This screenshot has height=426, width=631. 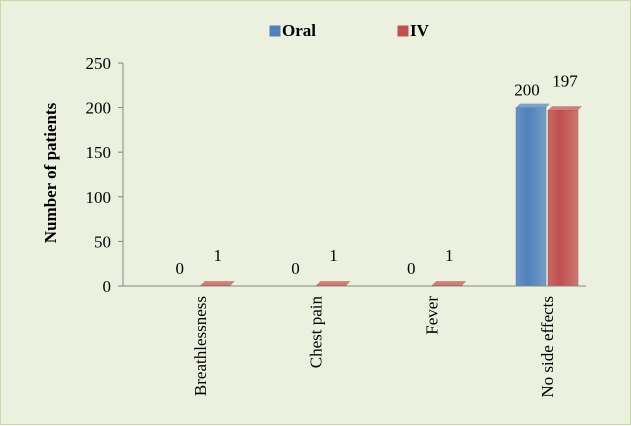 What do you see at coordinates (102, 241) in the screenshot?
I see `y-tick-label: 50` at bounding box center [102, 241].